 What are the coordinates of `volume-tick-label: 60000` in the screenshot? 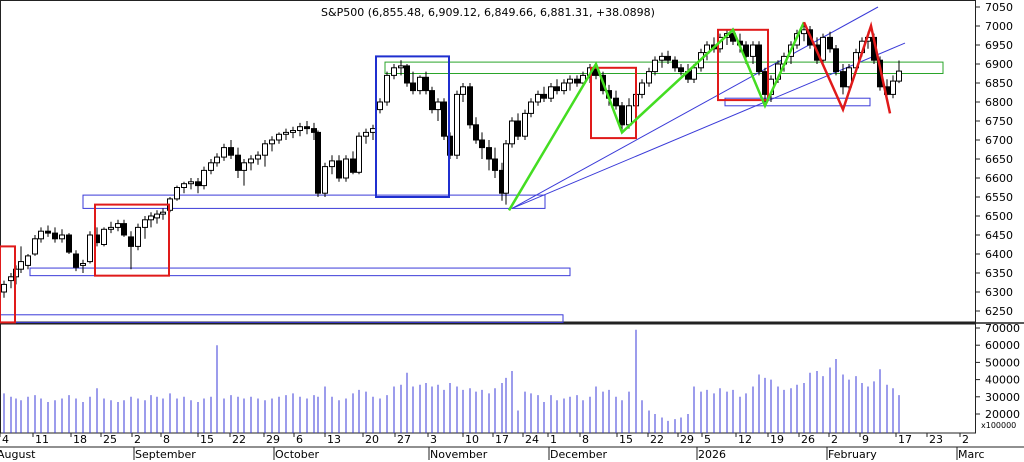 It's located at (1002, 345).